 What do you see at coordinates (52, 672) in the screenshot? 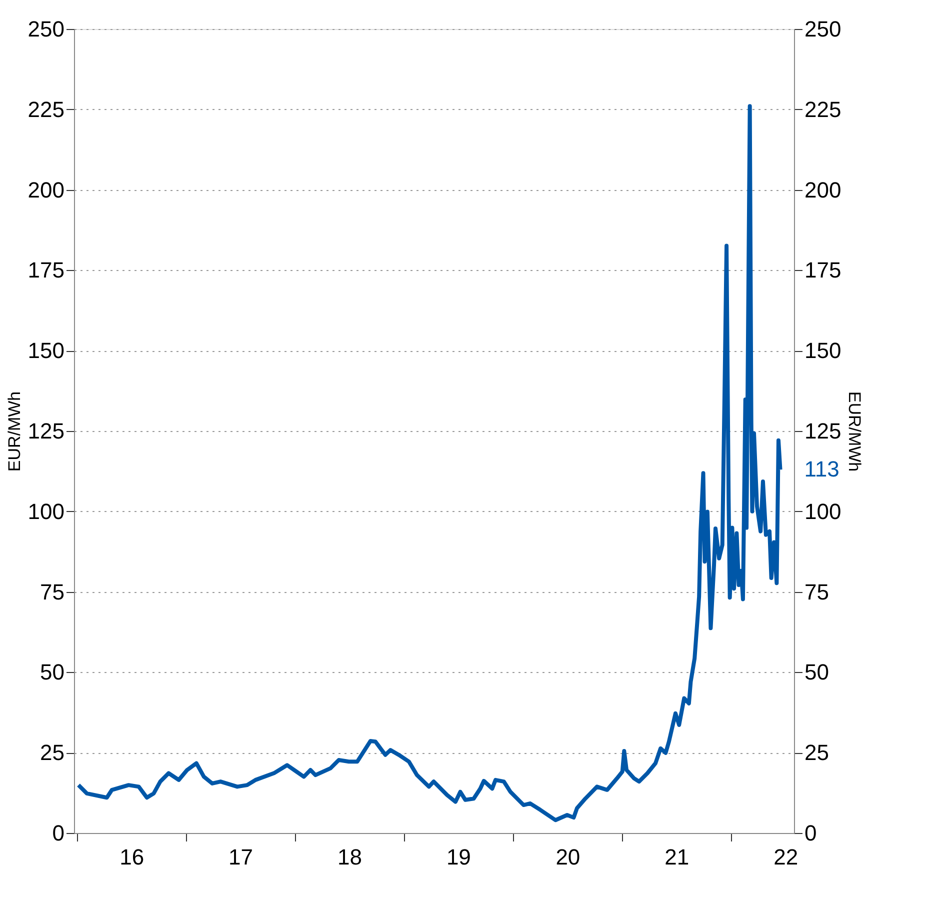
I see `y-tick-label: 50` at bounding box center [52, 672].